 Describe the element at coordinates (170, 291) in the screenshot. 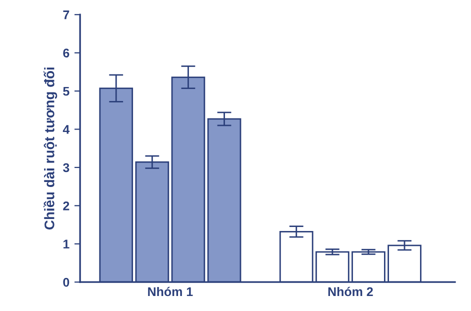

I see `x-tick-label: Nhóm 1` at that location.